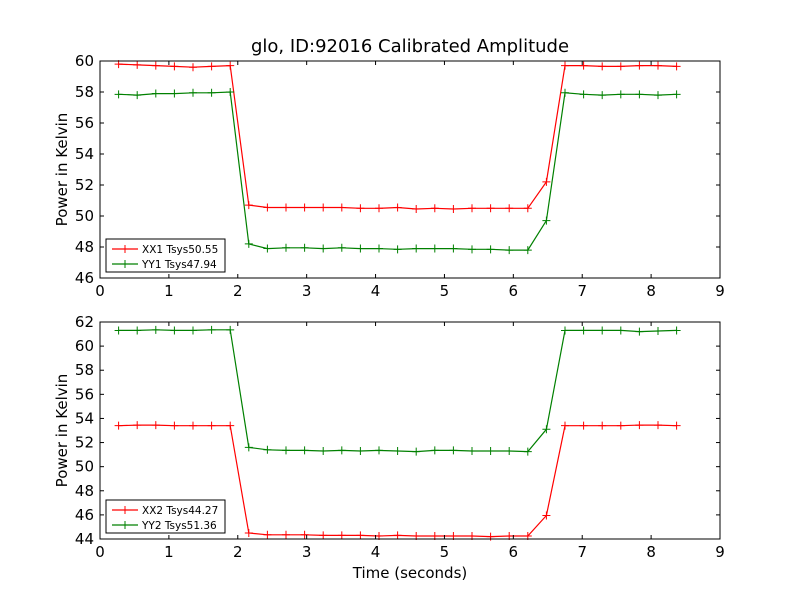 This screenshot has width=800, height=600. Describe the element at coordinates (410, 573) in the screenshot. I see `x-axis-label: Time (seconds)` at that location.